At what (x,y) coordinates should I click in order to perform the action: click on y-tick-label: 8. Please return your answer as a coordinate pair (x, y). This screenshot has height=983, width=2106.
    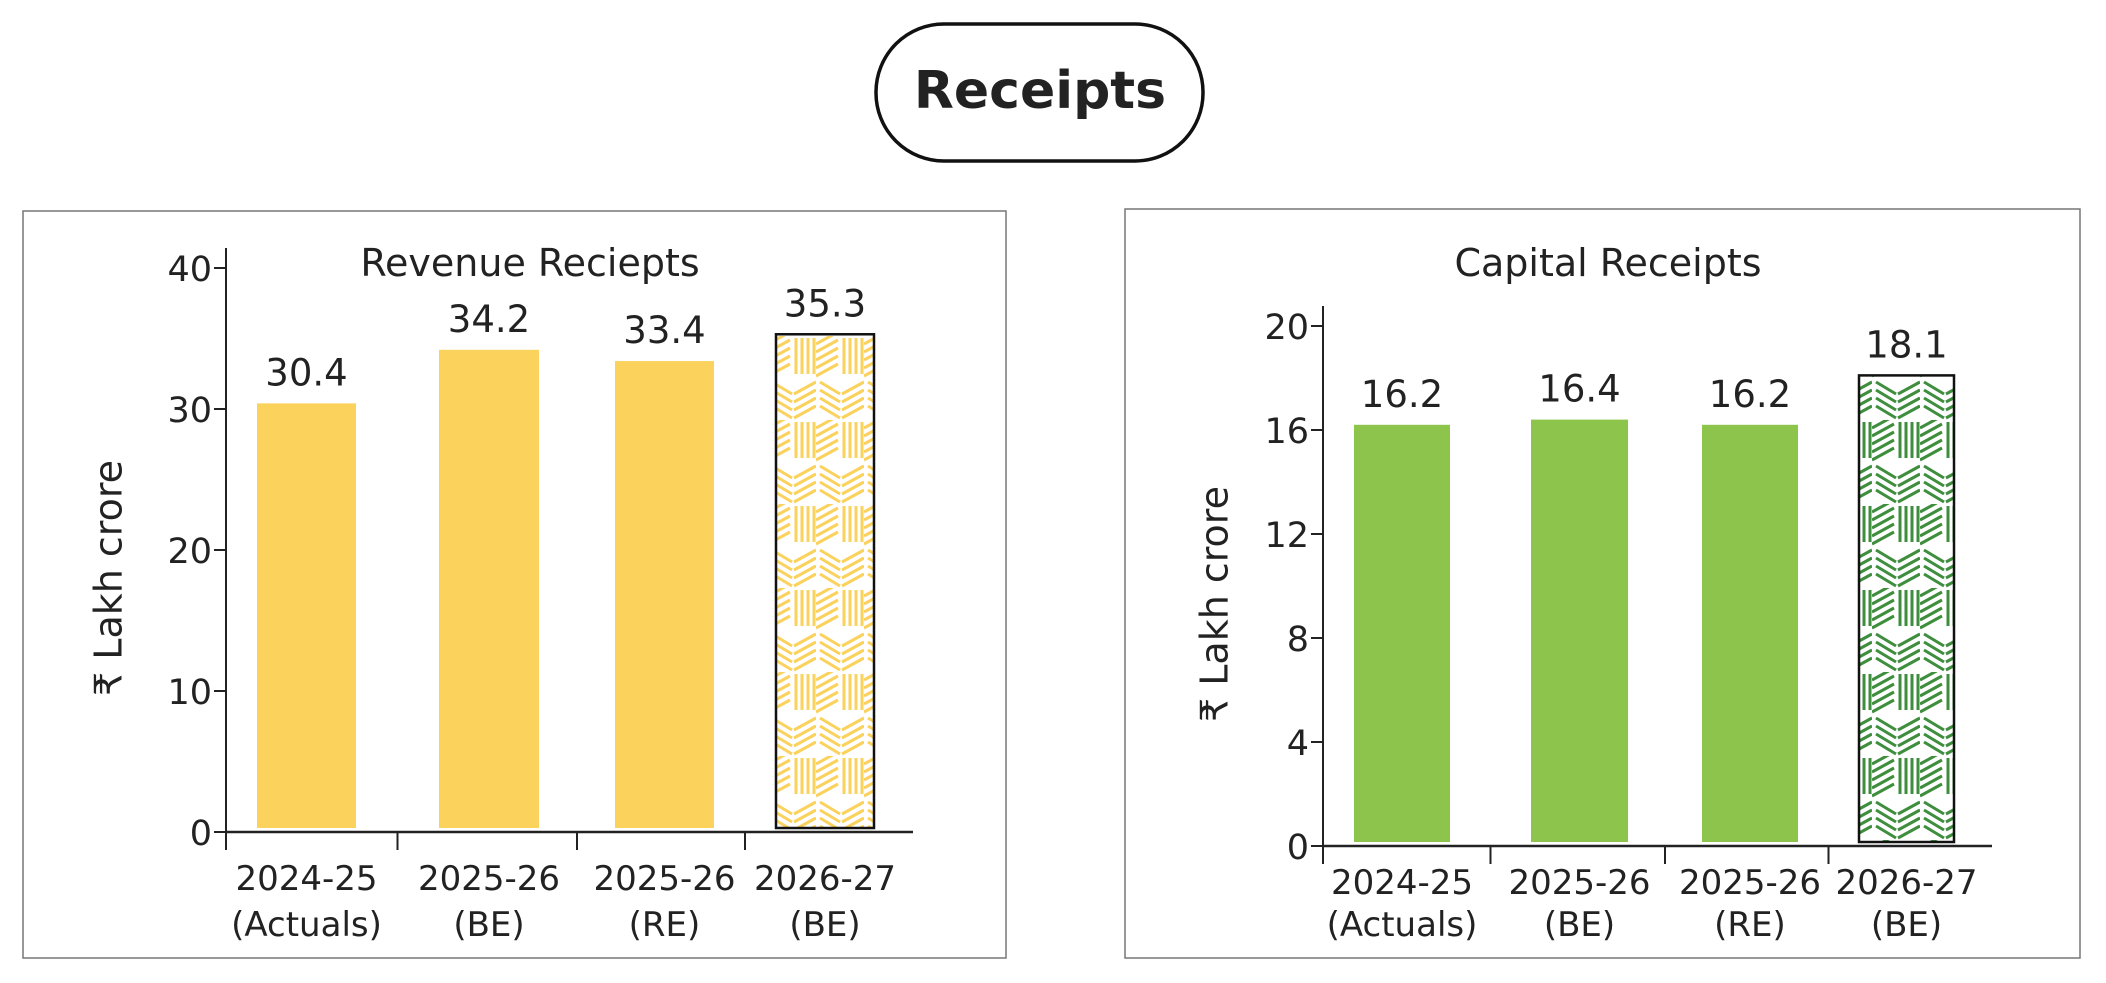
    Looking at the image, I should click on (1298, 640).